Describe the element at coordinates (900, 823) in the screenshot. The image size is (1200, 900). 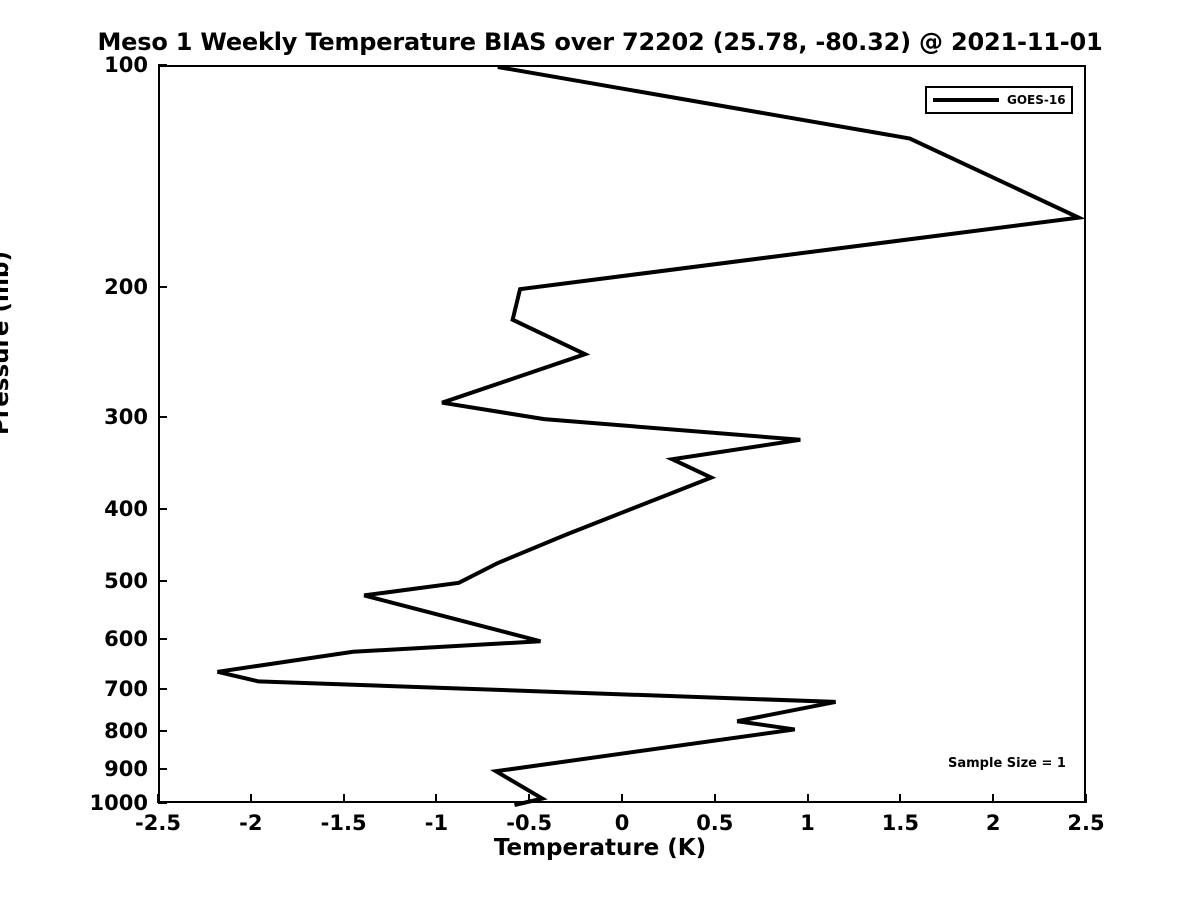
I see `x-tick-label: 1.5` at that location.